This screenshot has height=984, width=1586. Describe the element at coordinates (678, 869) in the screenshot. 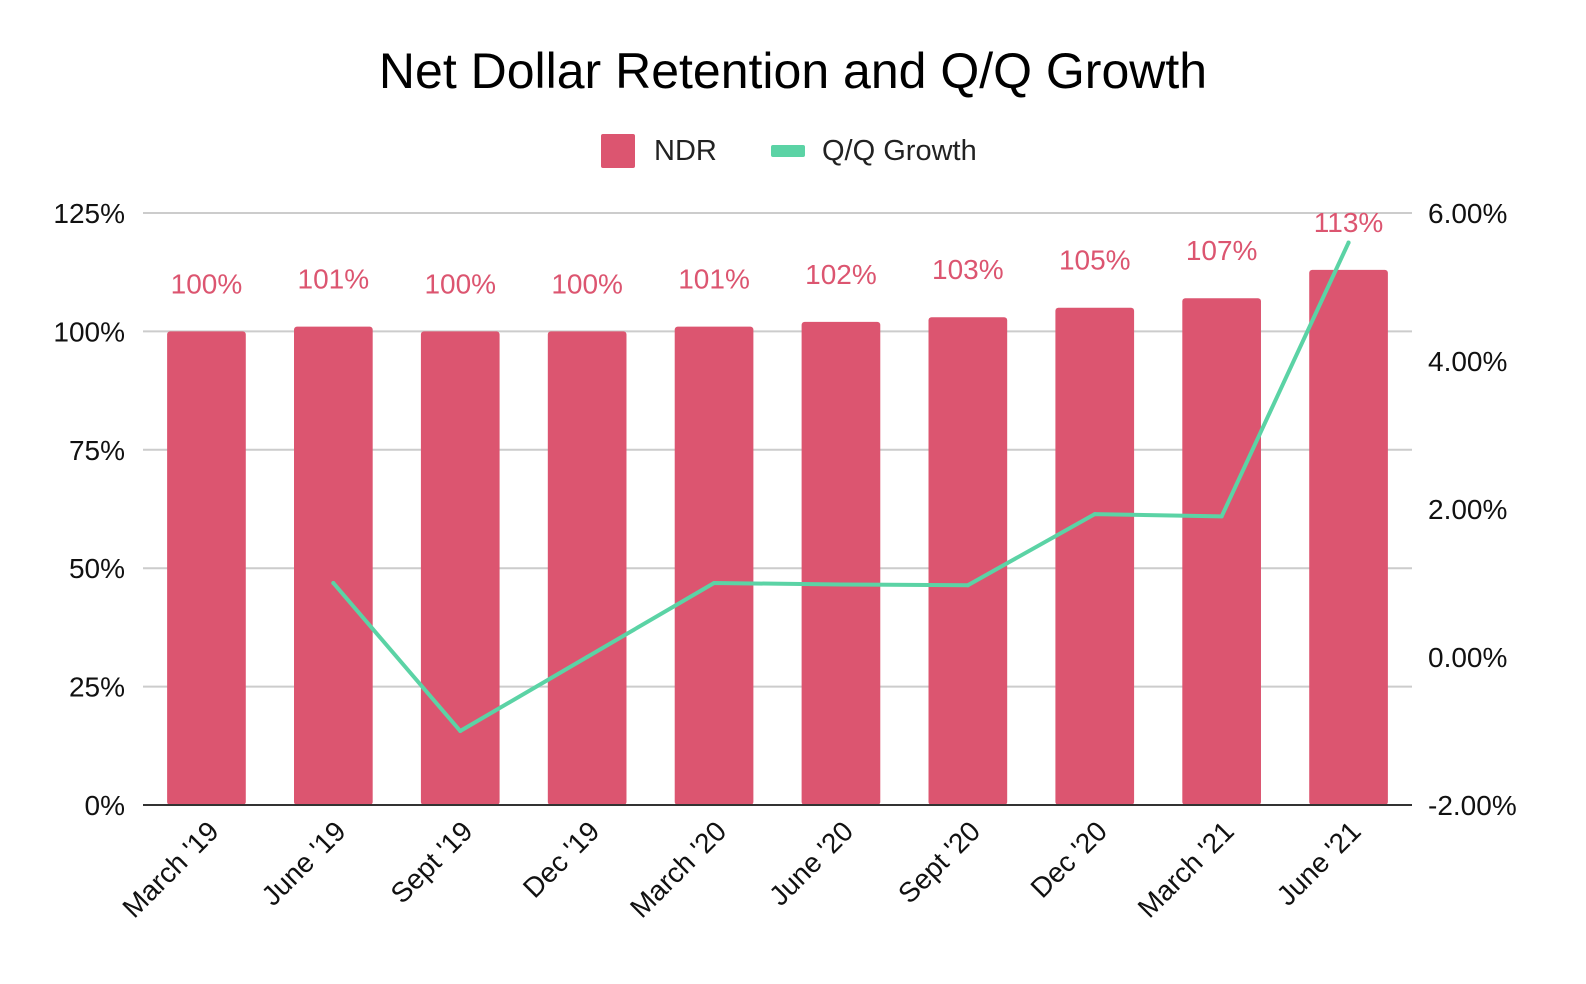

I see `x-axis-tick-label: March '20` at that location.